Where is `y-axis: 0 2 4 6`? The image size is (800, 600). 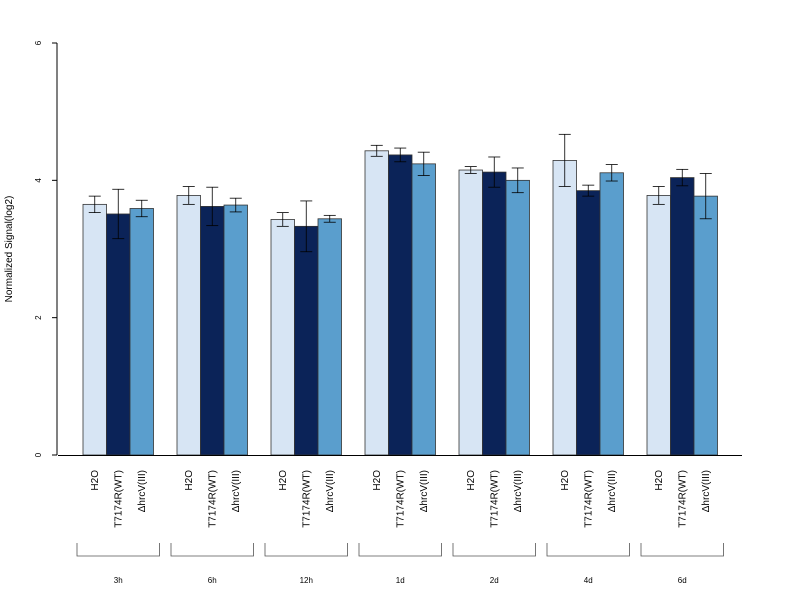
y-axis: 0 2 4 6 is located at coordinates (46, 248).